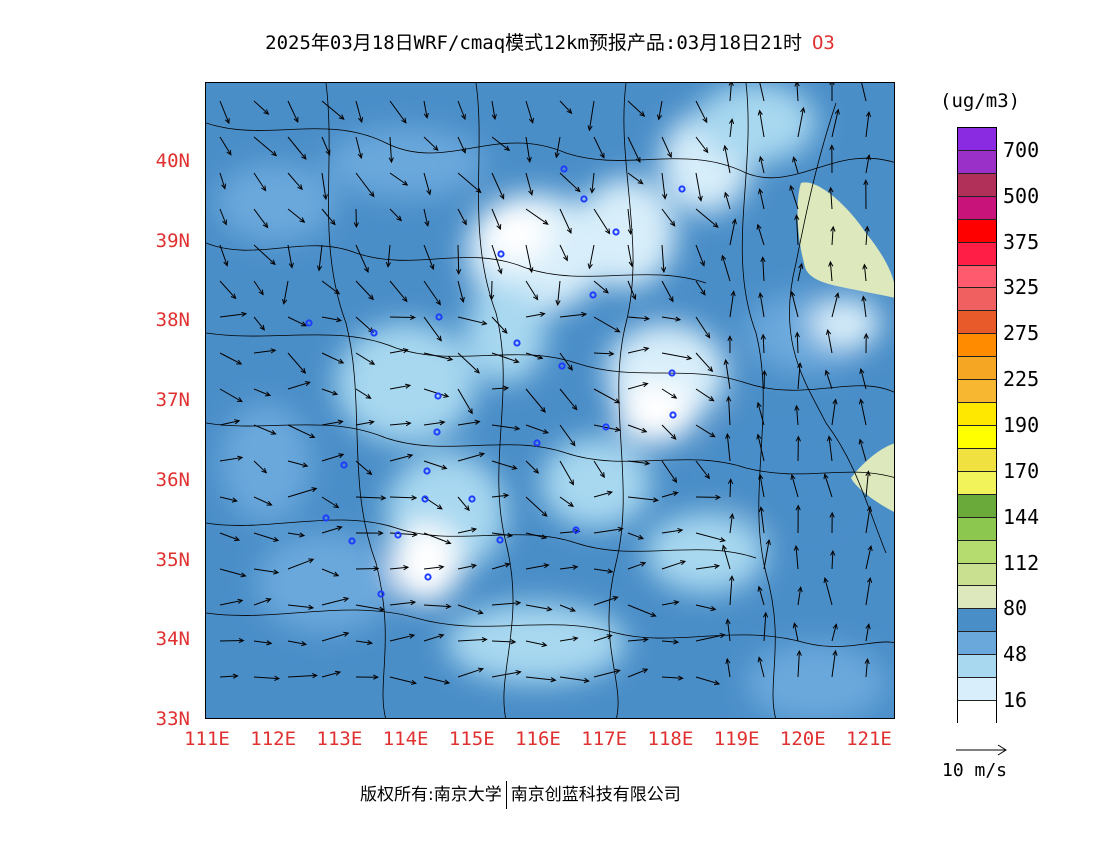  Describe the element at coordinates (1021, 516) in the screenshot. I see `color-bar-label: 144` at that location.